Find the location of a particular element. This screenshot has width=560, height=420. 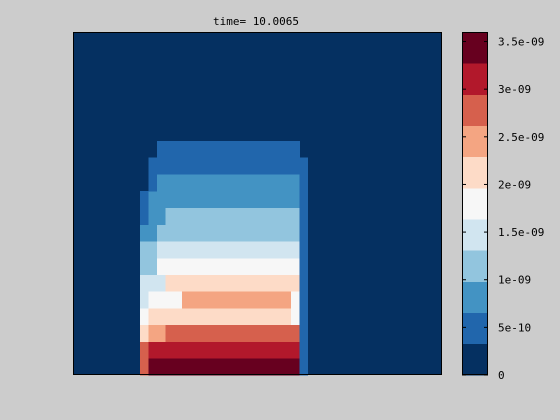

colorbar-tick-label: 5e-10 is located at coordinates (514, 327).